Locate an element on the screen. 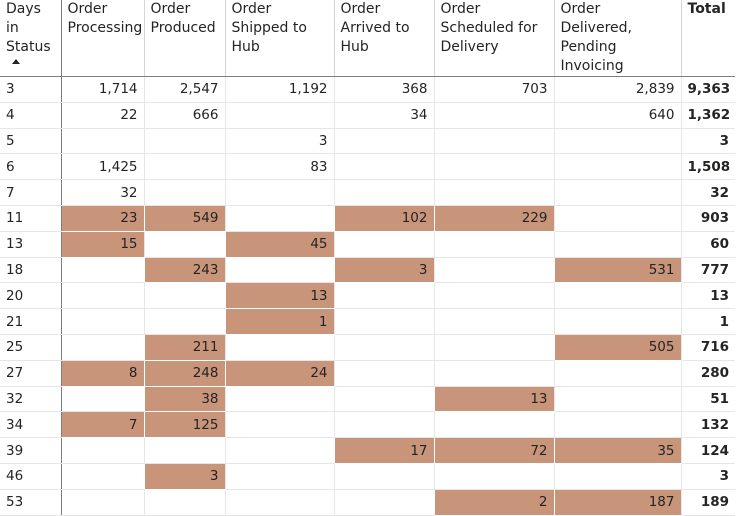 The image size is (740, 516). row-header-cell: 27 is located at coordinates (31, 373).